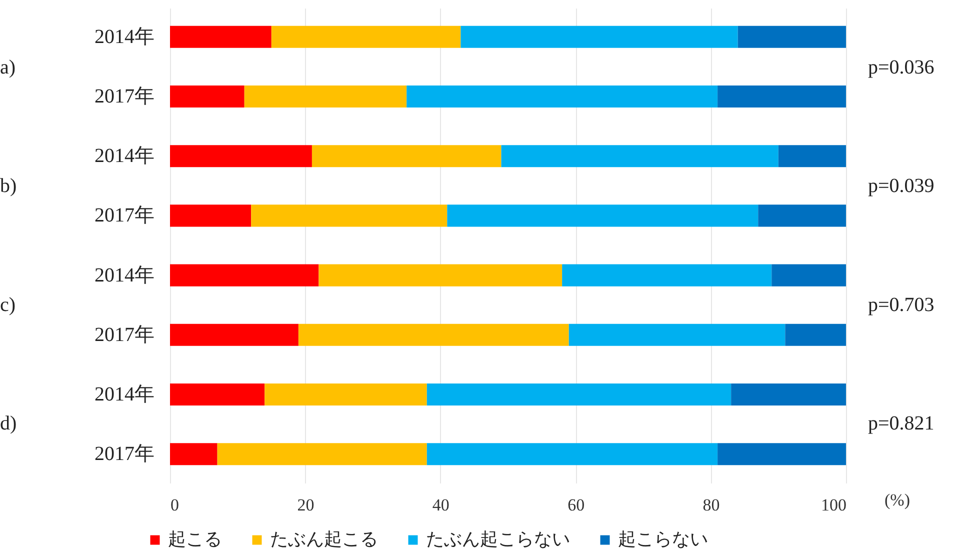  What do you see at coordinates (498, 539) in the screenshot?
I see `legend-label: たぶん起こらない` at bounding box center [498, 539].